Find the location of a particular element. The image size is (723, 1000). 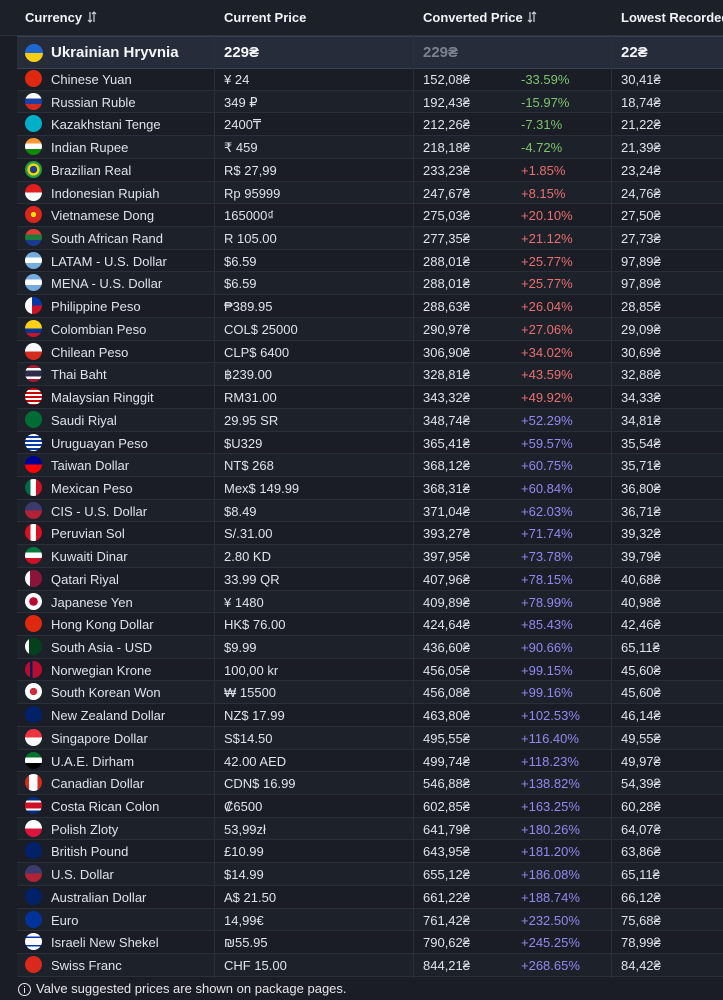

current-price: $8.49 is located at coordinates (240, 511).